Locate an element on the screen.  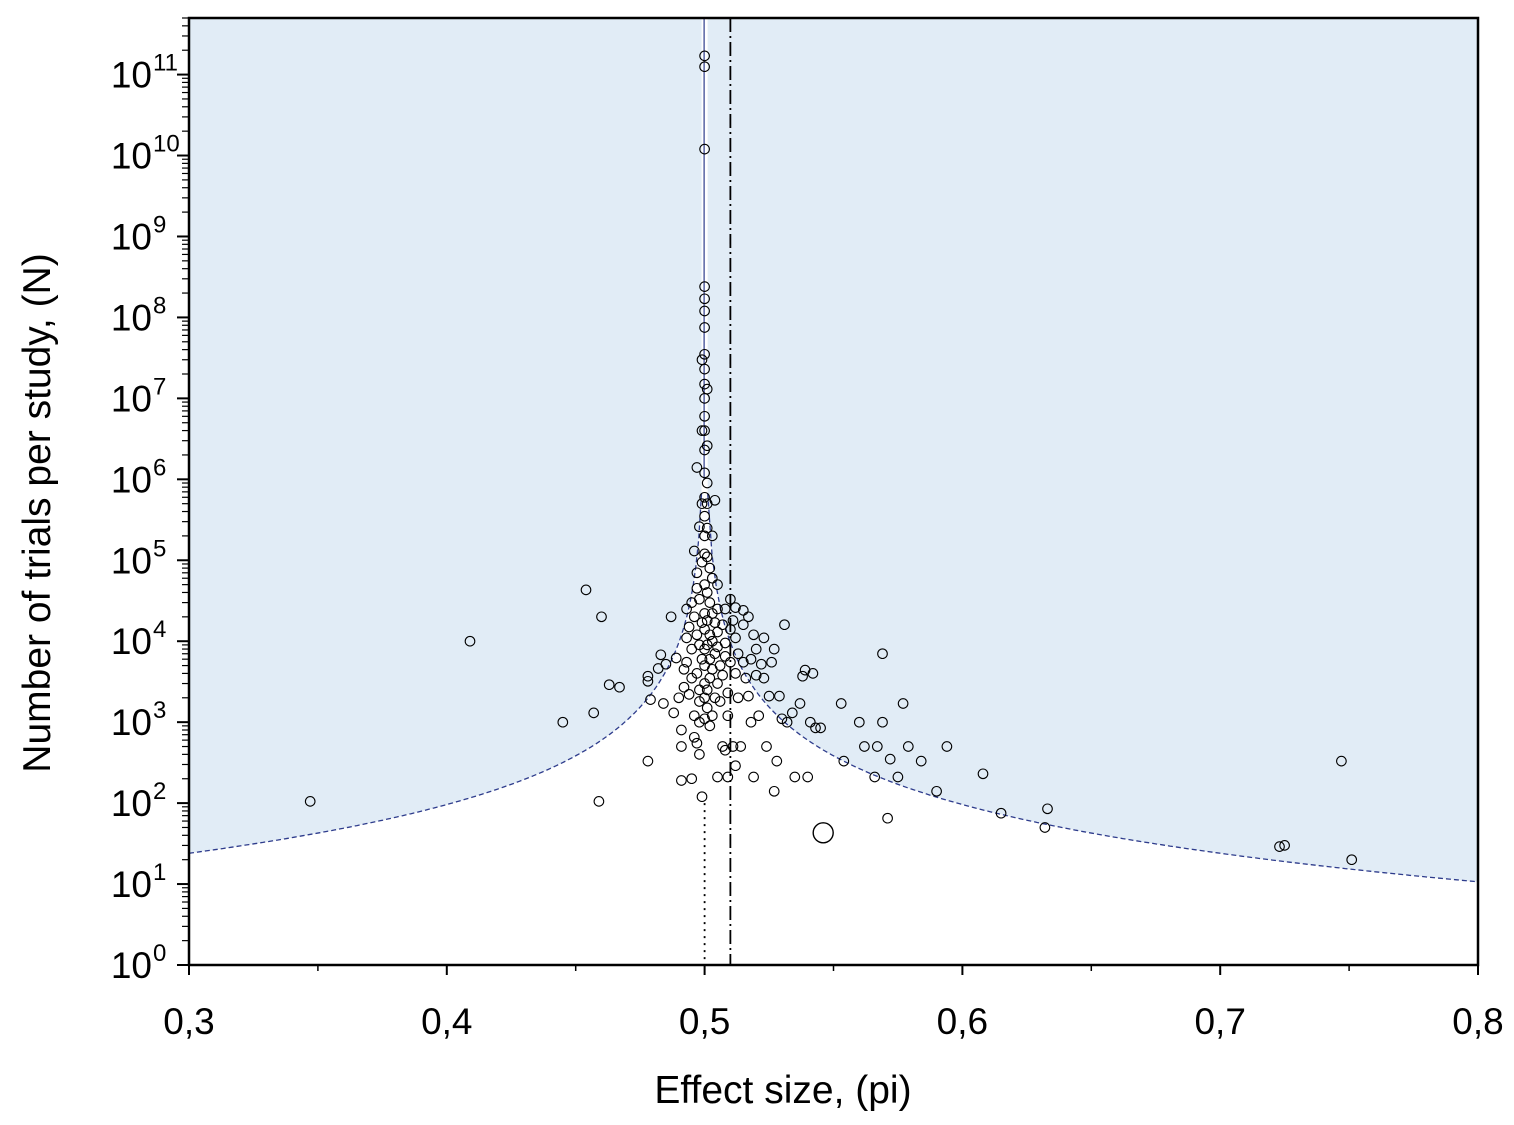
x-tick-label: 0,6 is located at coordinates (962, 1021).